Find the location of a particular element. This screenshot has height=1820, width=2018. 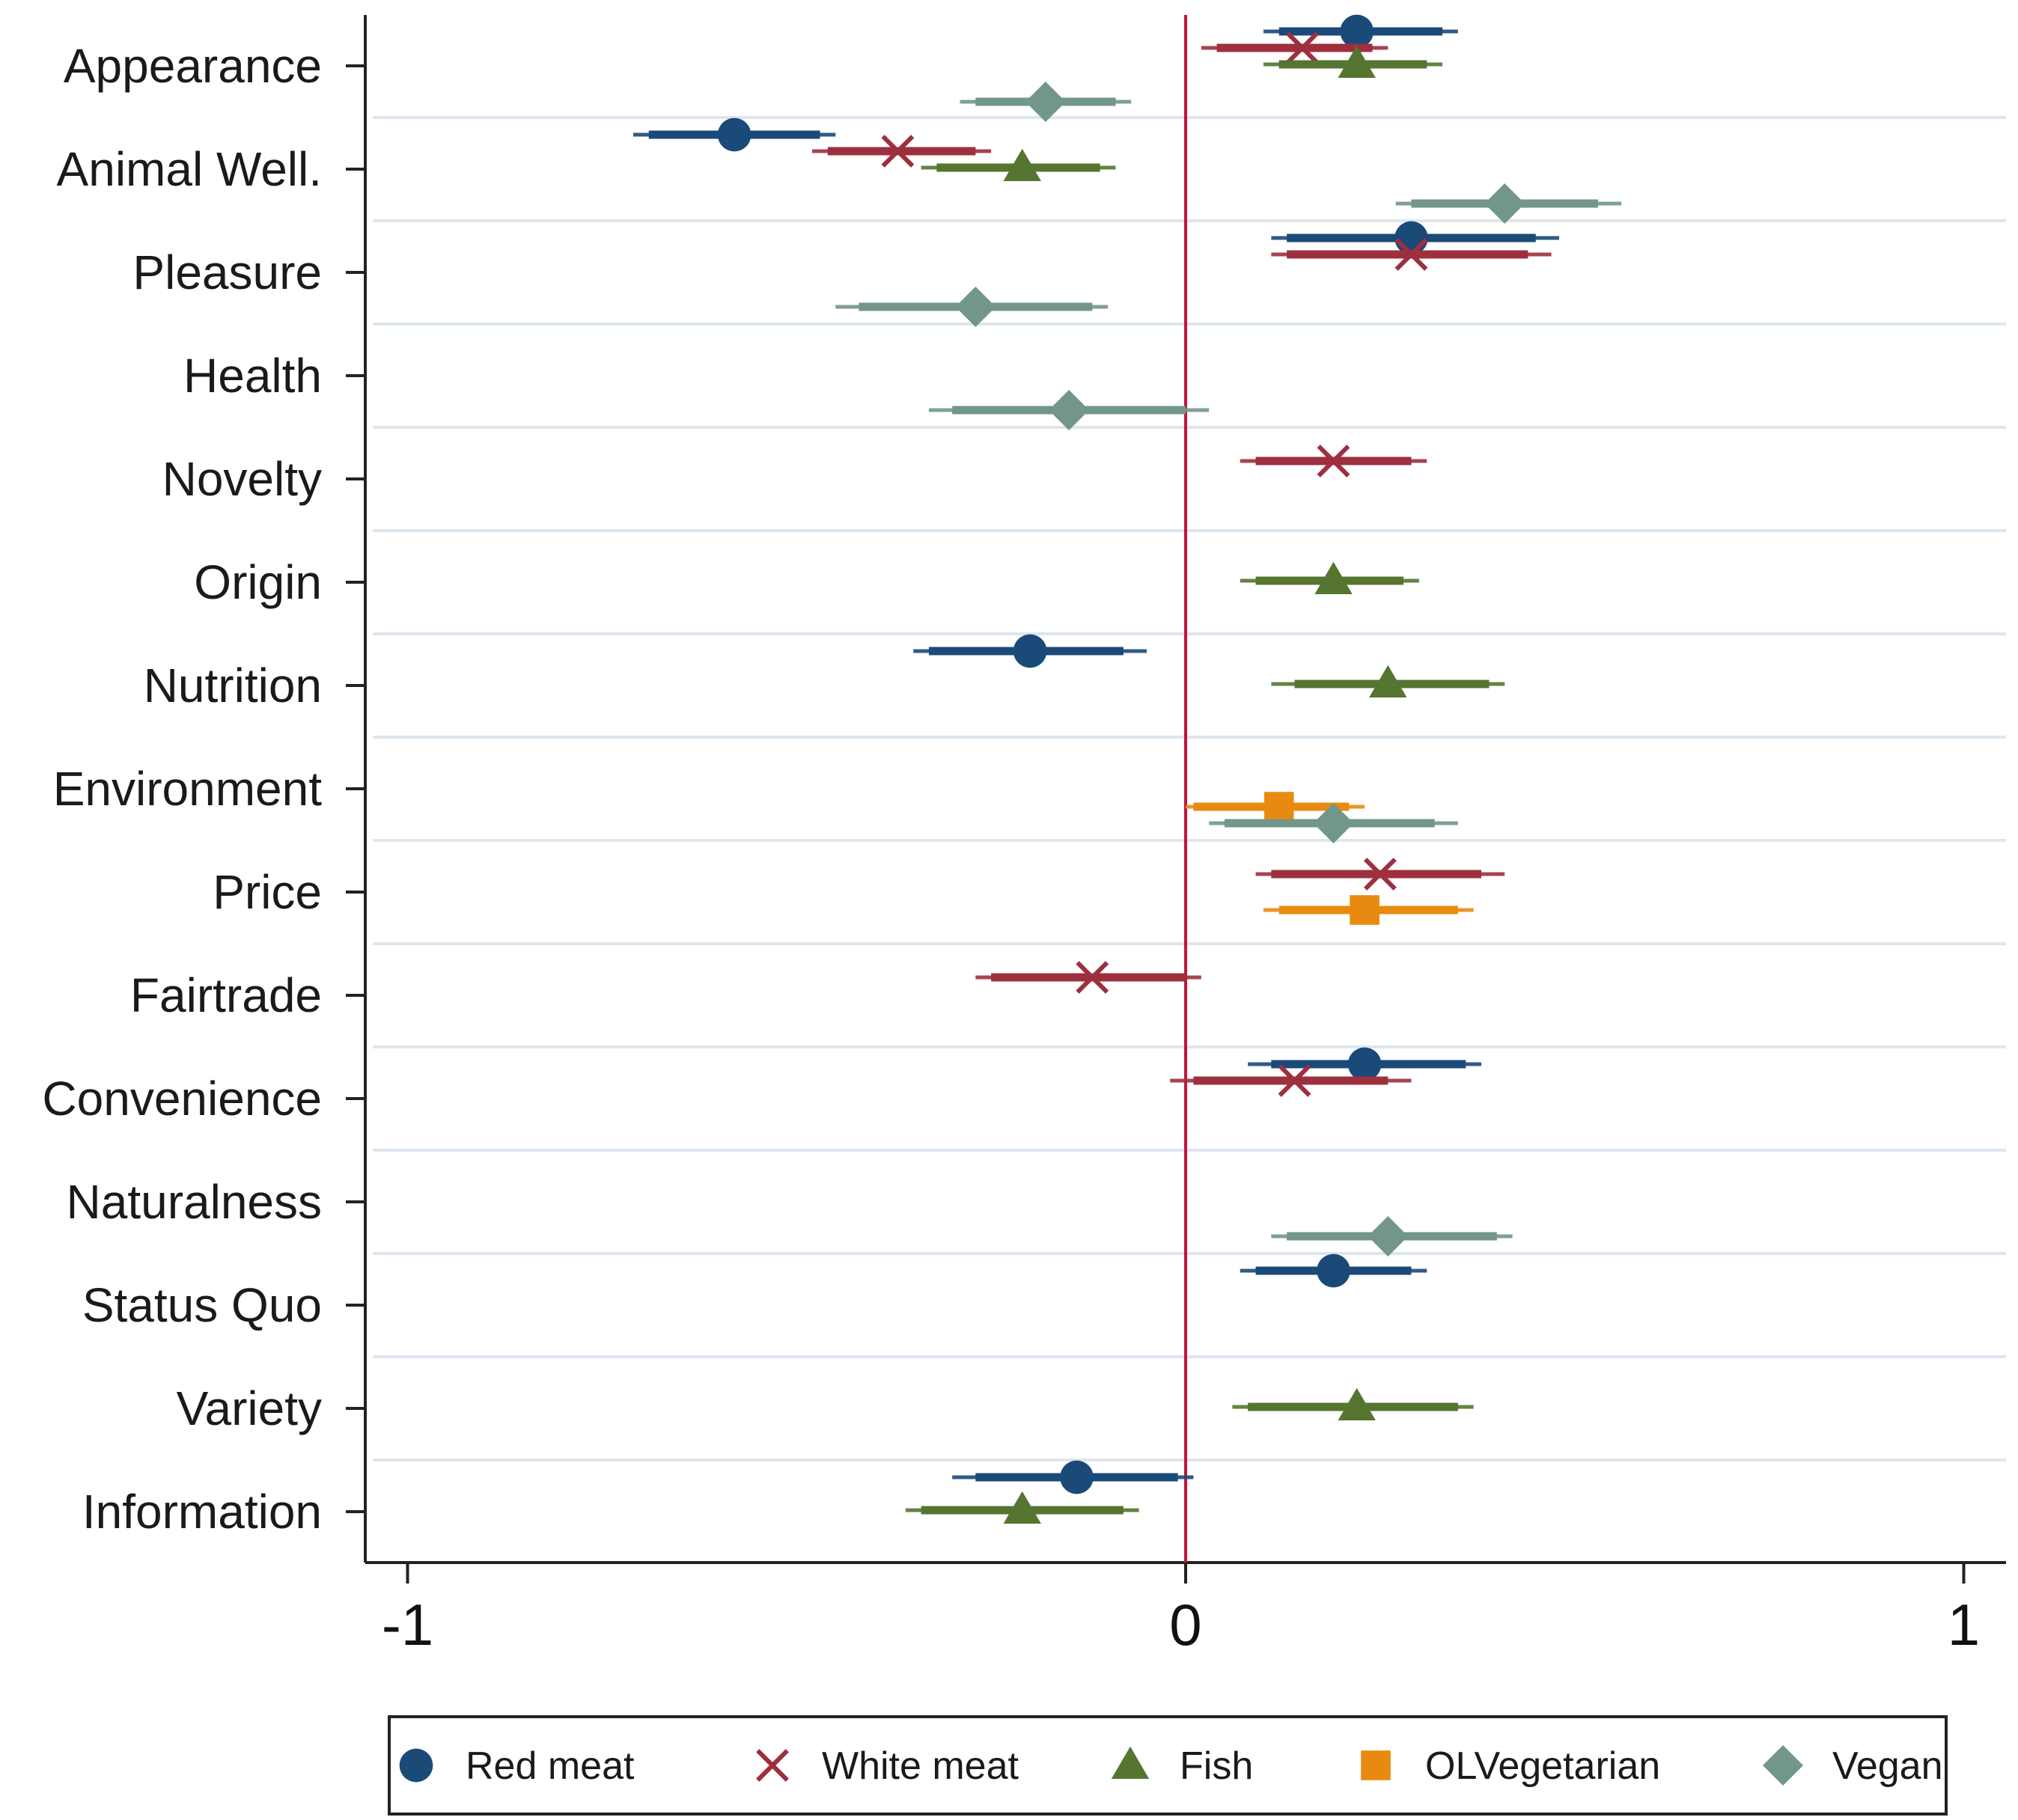

y-tick-label: Novelty is located at coordinates (242, 479).